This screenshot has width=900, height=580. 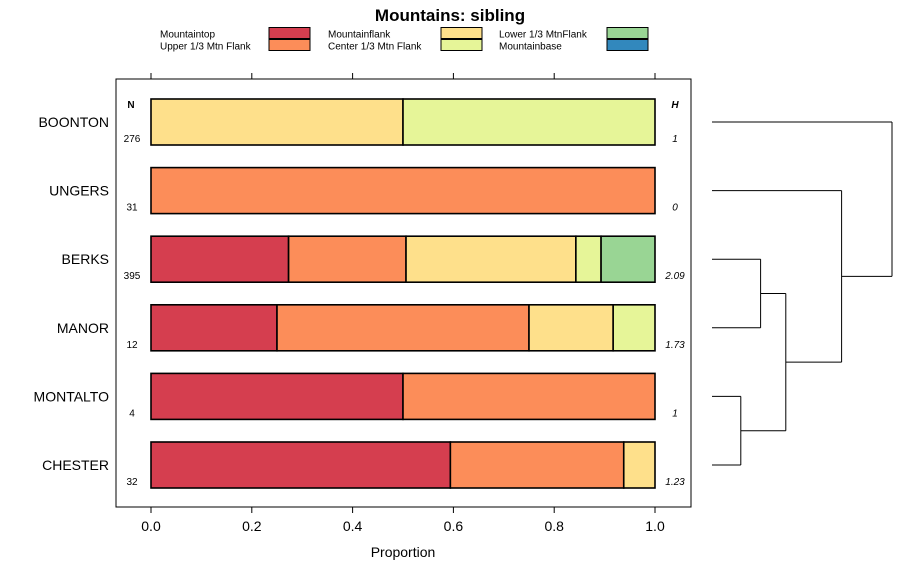 I want to click on x-axis-label: Proportion, so click(x=403, y=552).